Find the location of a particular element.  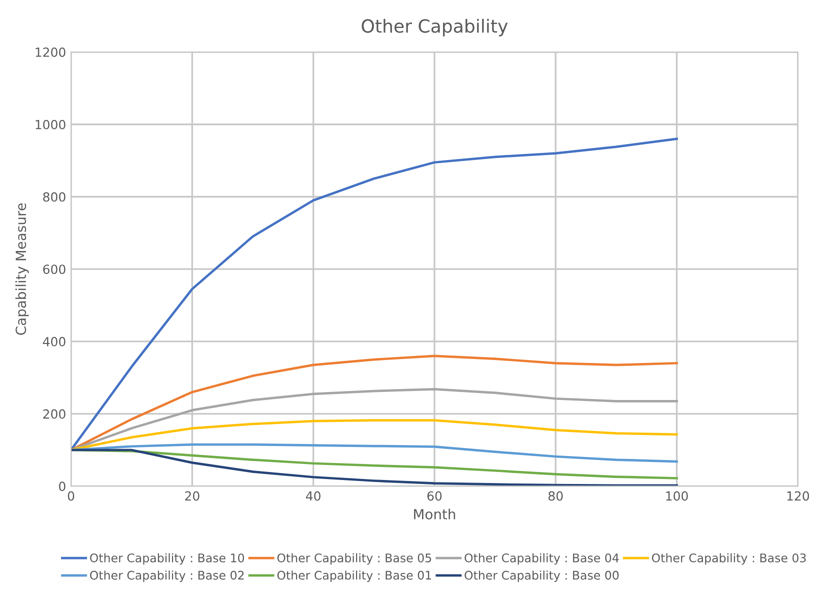

x-tick-label: 80 is located at coordinates (555, 496).